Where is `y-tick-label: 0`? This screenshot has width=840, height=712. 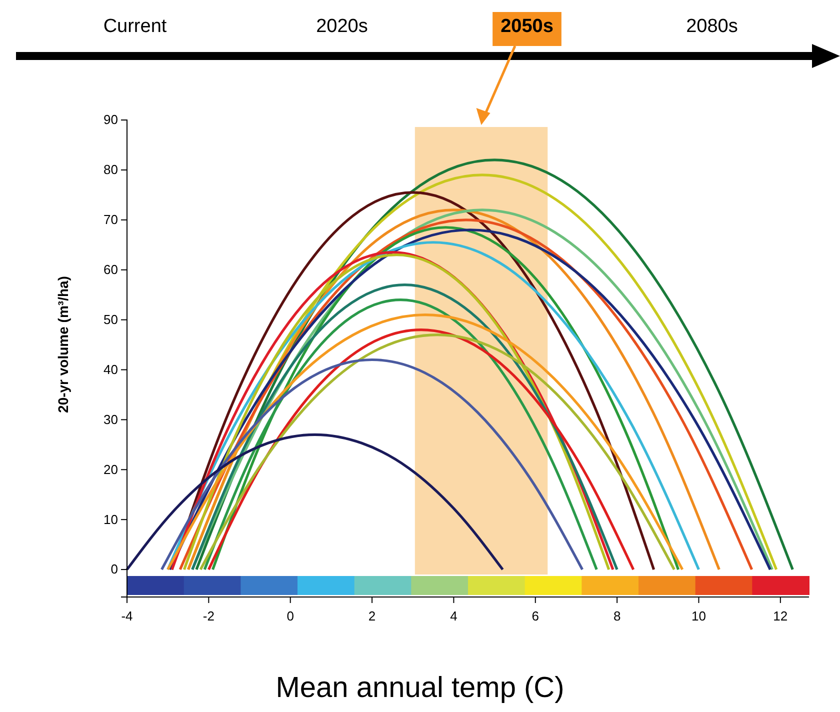 y-tick-label: 0 is located at coordinates (114, 569).